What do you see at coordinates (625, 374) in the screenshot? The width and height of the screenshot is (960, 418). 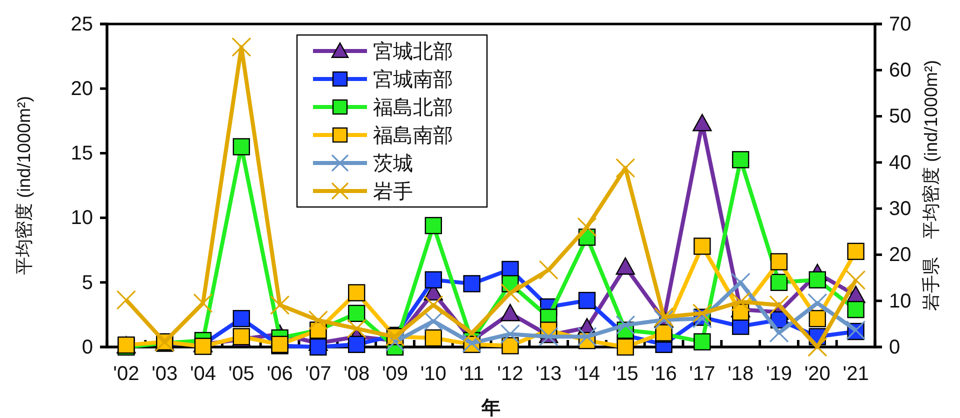 I see `x-tick-label: '15` at bounding box center [625, 374].